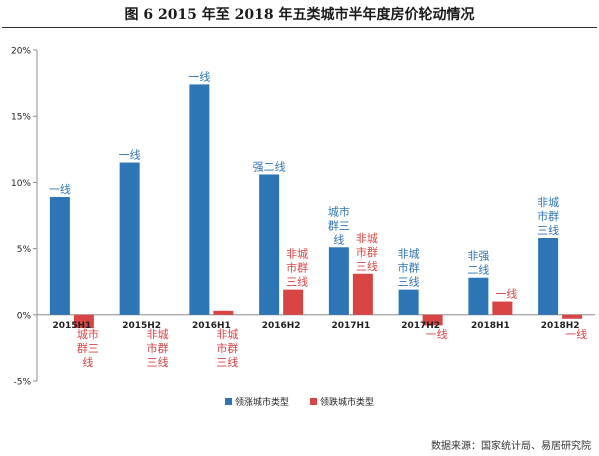 The image size is (599, 456). Describe the element at coordinates (281, 326) in the screenshot. I see `x-tick-label: 2016H2` at that location.